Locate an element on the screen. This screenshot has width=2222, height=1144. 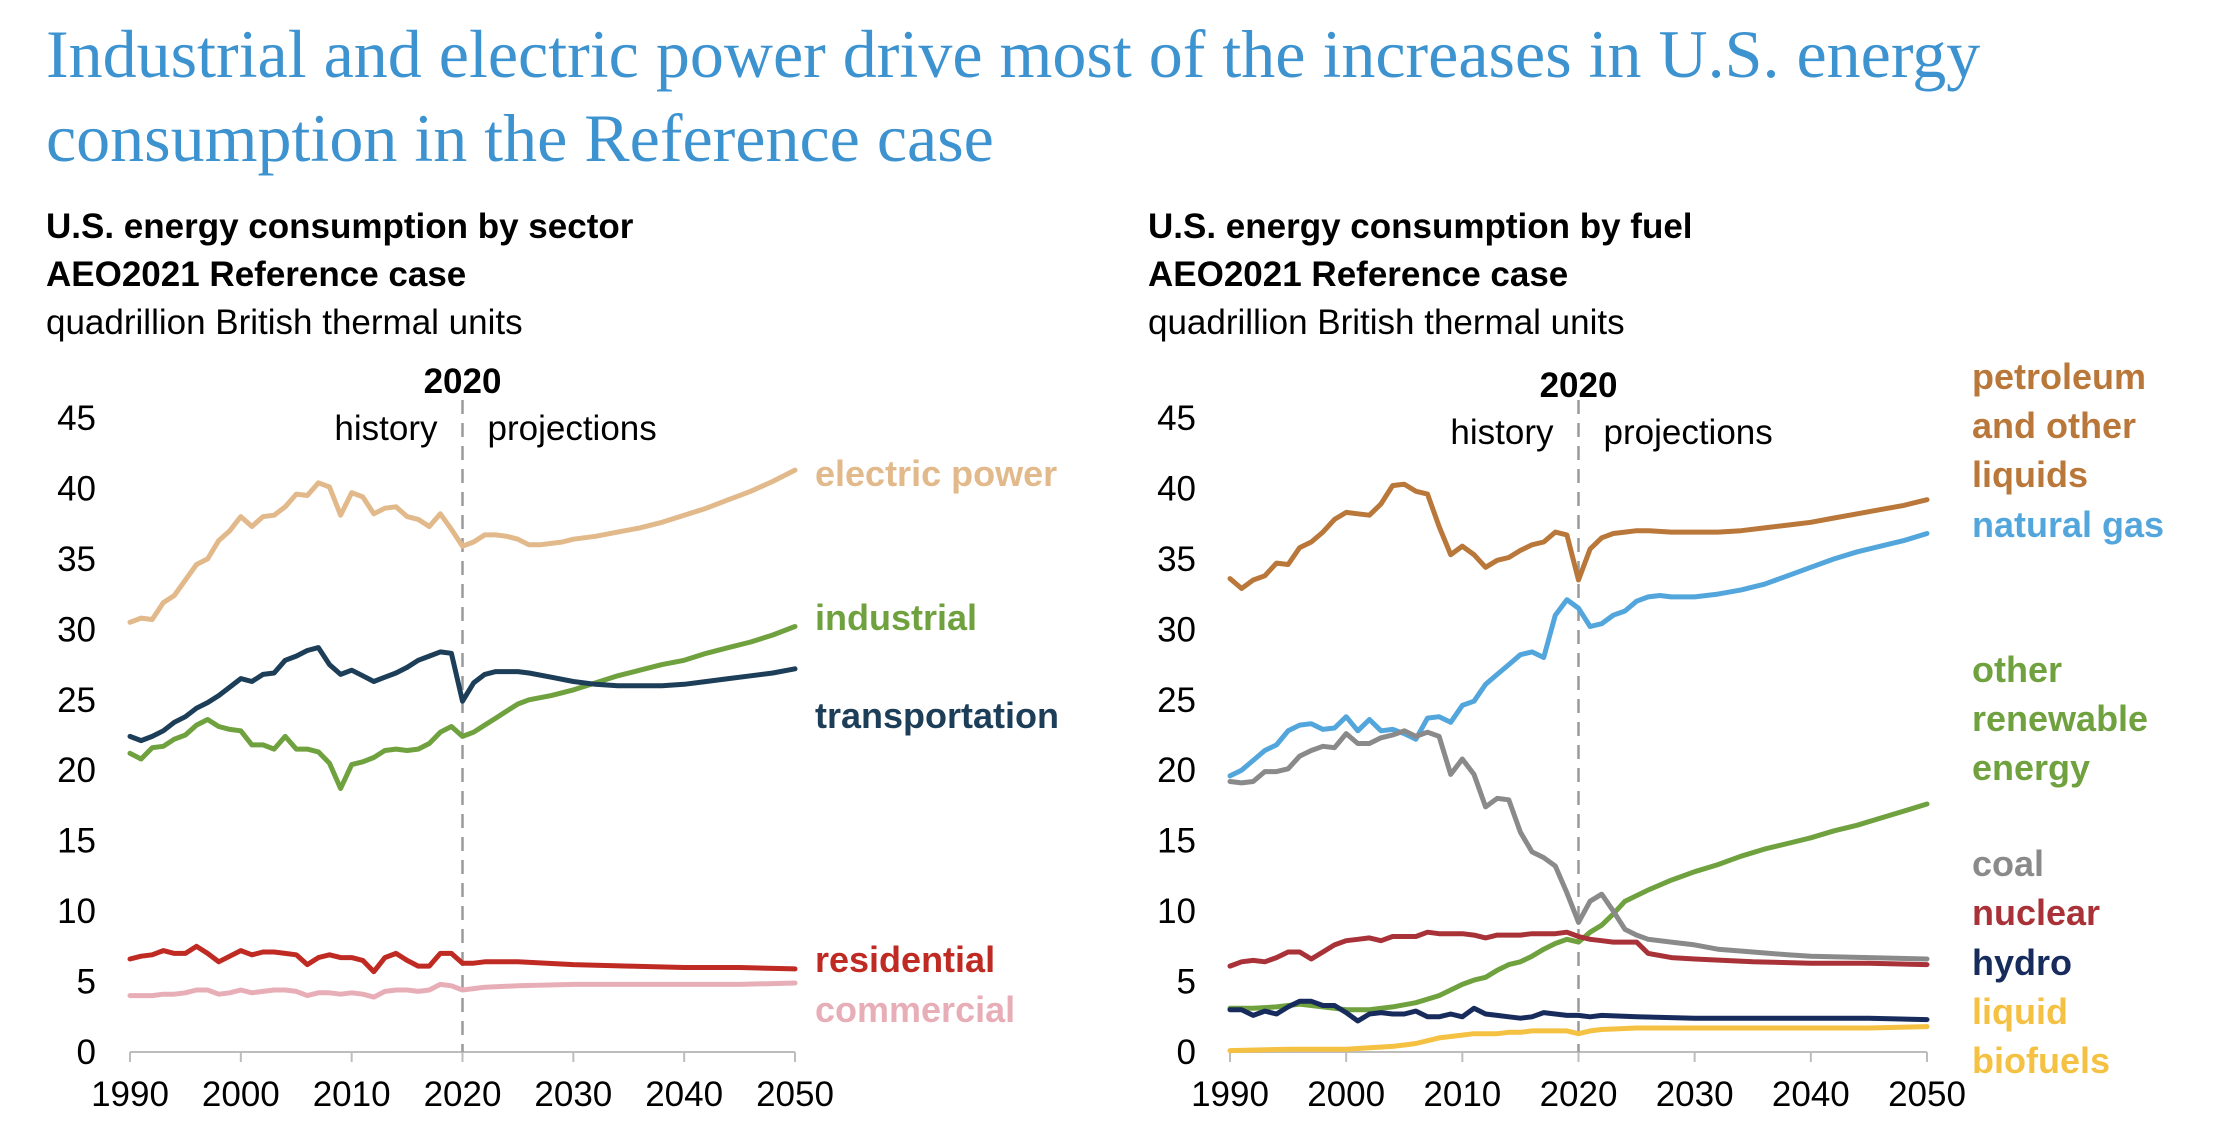
right-series-label-liquid-biofuels-2: biofuels is located at coordinates (2041, 1060).